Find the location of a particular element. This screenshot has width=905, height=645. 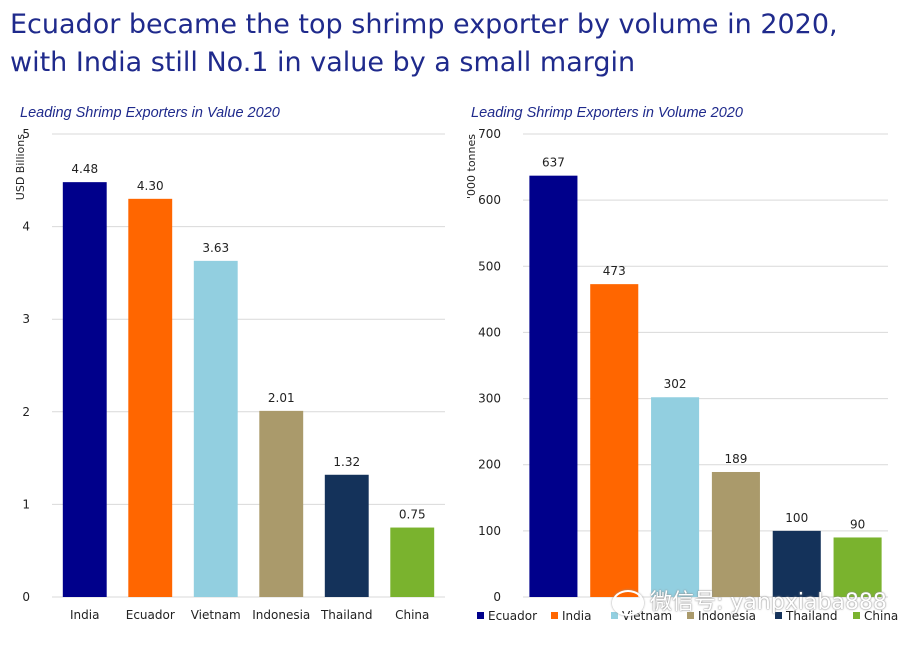

data-label-indonesia: 2.01 is located at coordinates (281, 398).